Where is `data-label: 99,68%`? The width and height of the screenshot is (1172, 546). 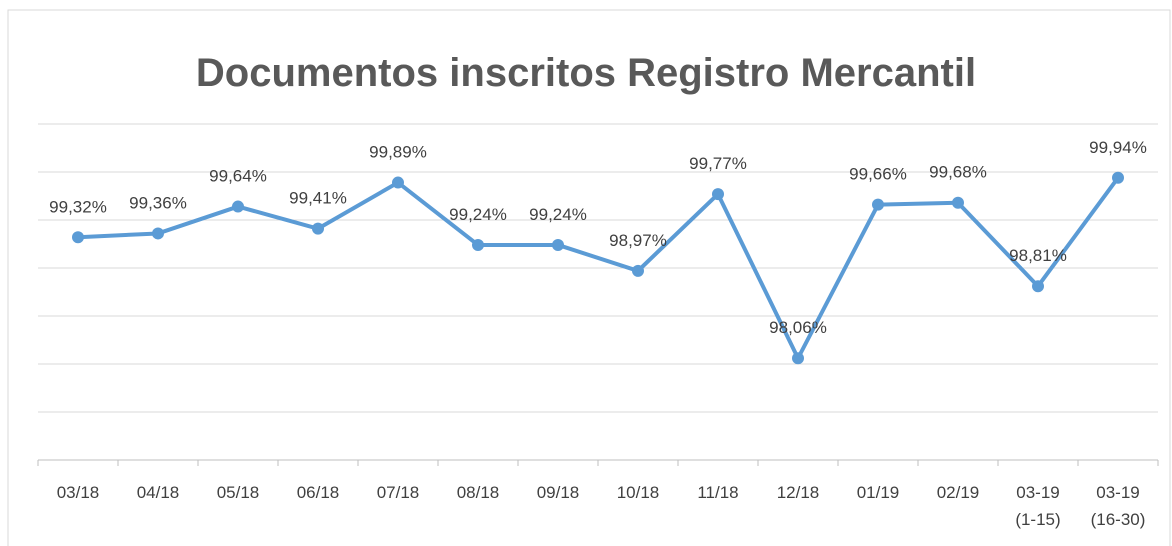 data-label: 99,68% is located at coordinates (958, 172).